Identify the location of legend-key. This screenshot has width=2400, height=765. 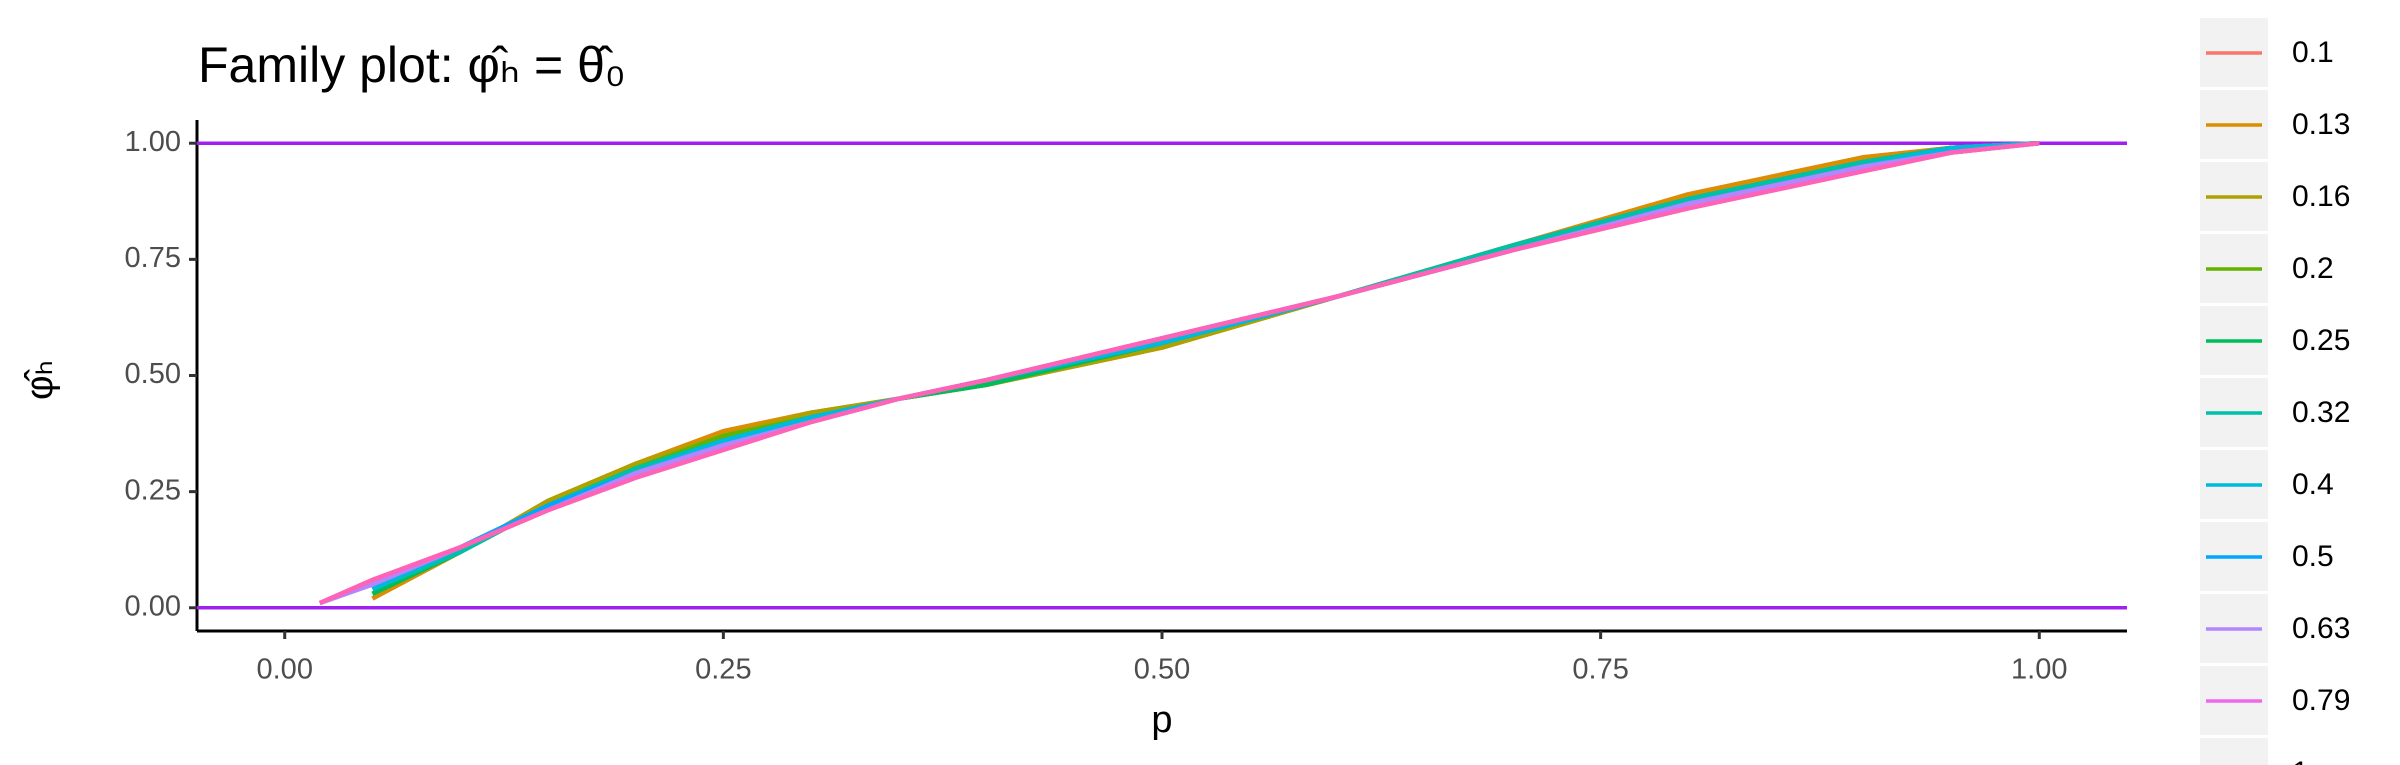
(2234, 751).